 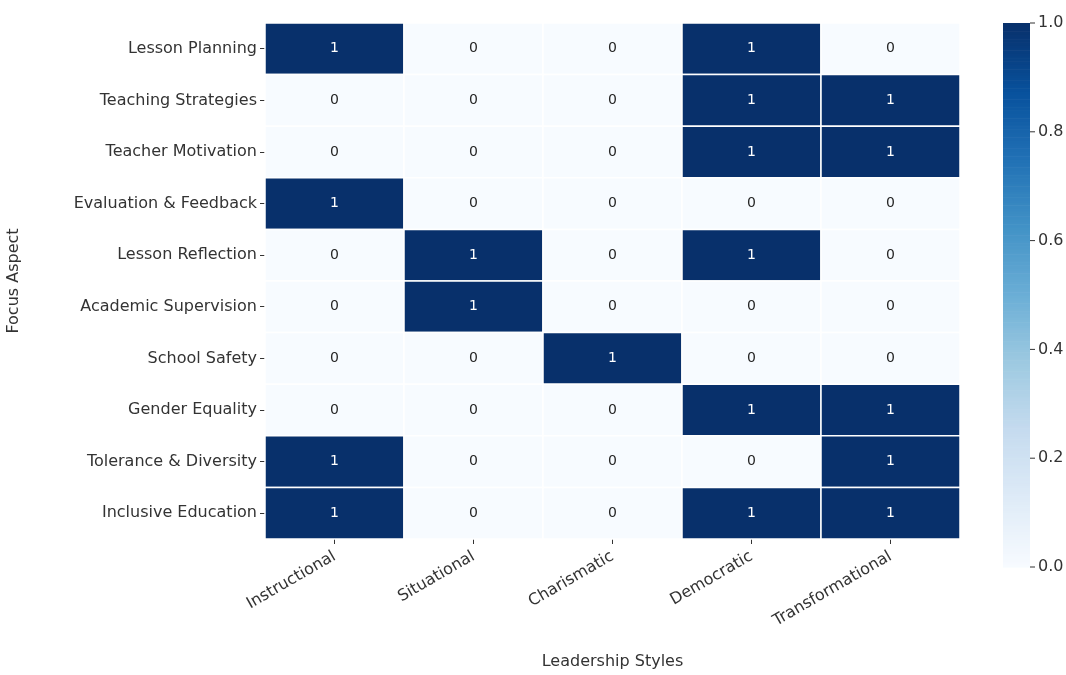 What do you see at coordinates (168, 305) in the screenshot?
I see `y-tick-label: Academic Supervision` at bounding box center [168, 305].